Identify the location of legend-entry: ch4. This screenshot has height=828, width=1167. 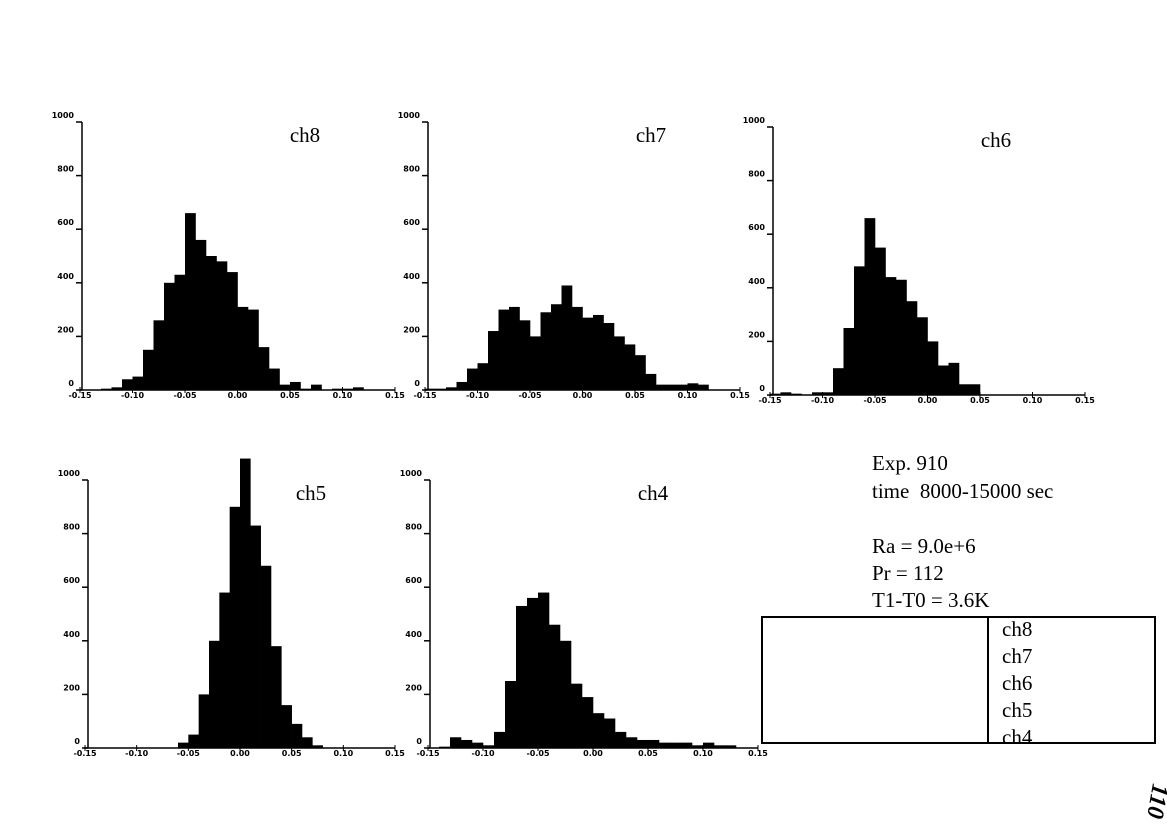
(1017, 737).